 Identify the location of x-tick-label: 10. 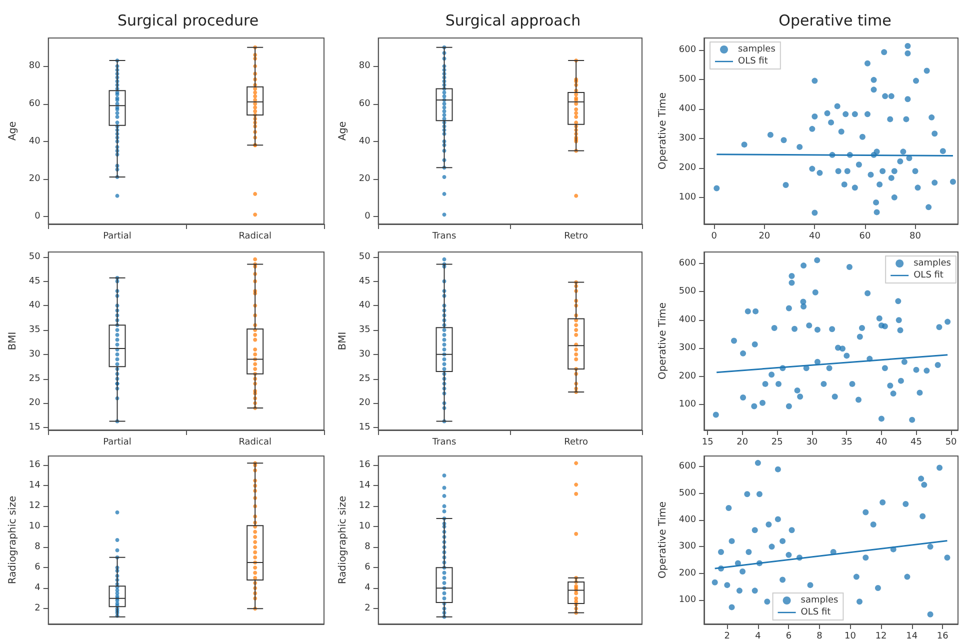
(850, 637).